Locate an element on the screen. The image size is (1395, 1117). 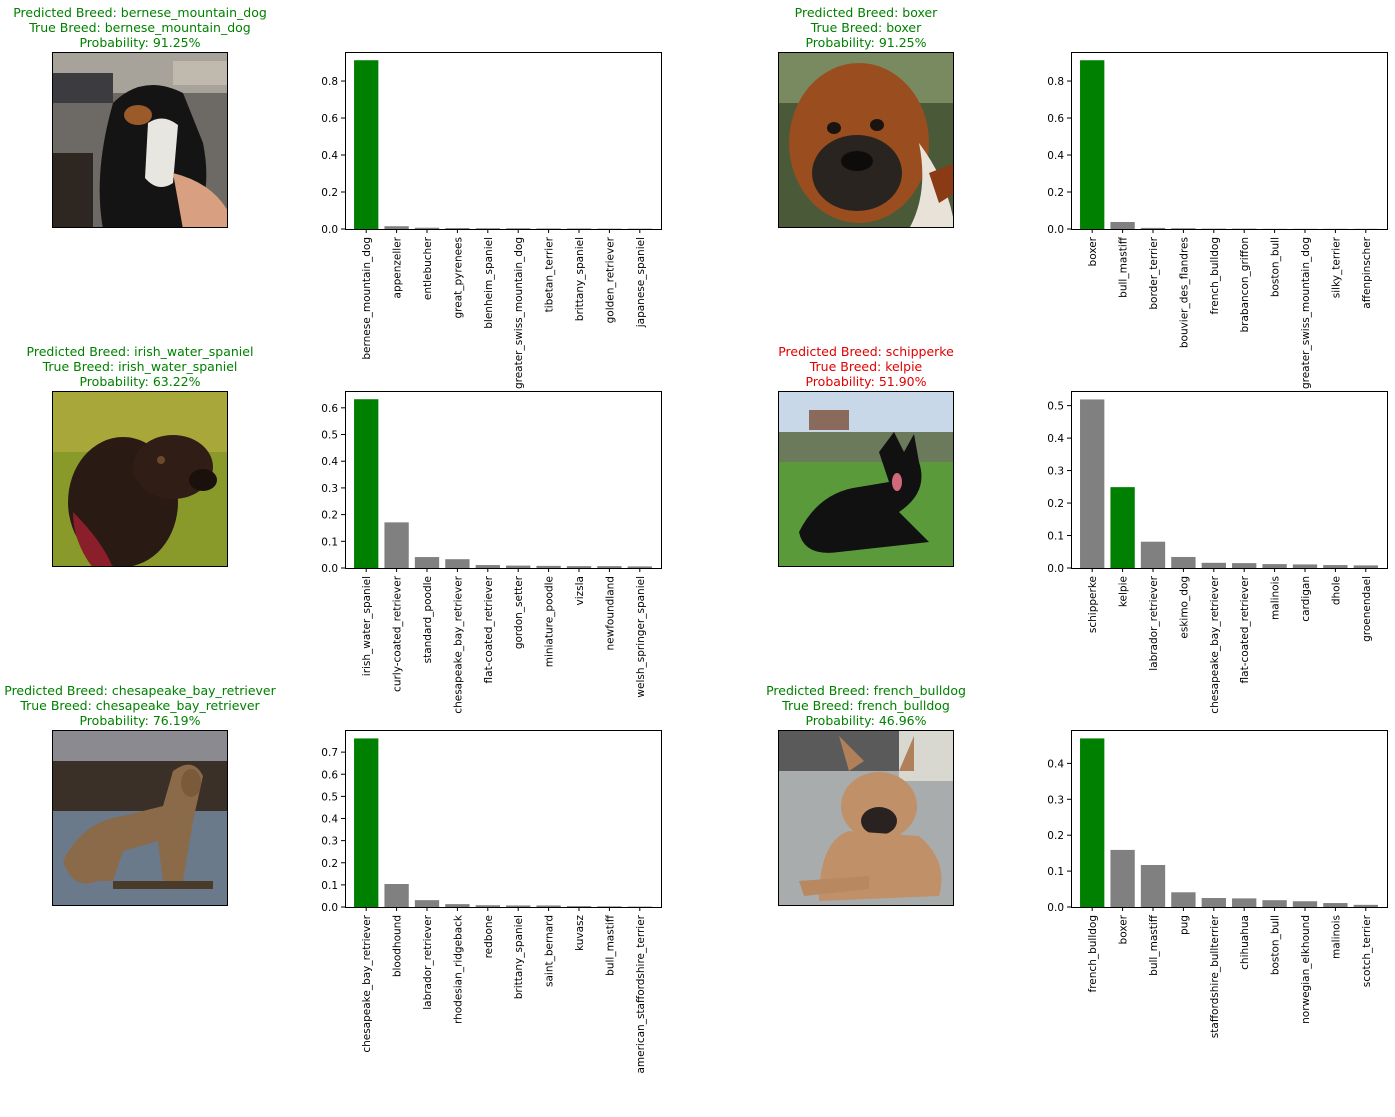
bar-bloodhound is located at coordinates (396, 895).